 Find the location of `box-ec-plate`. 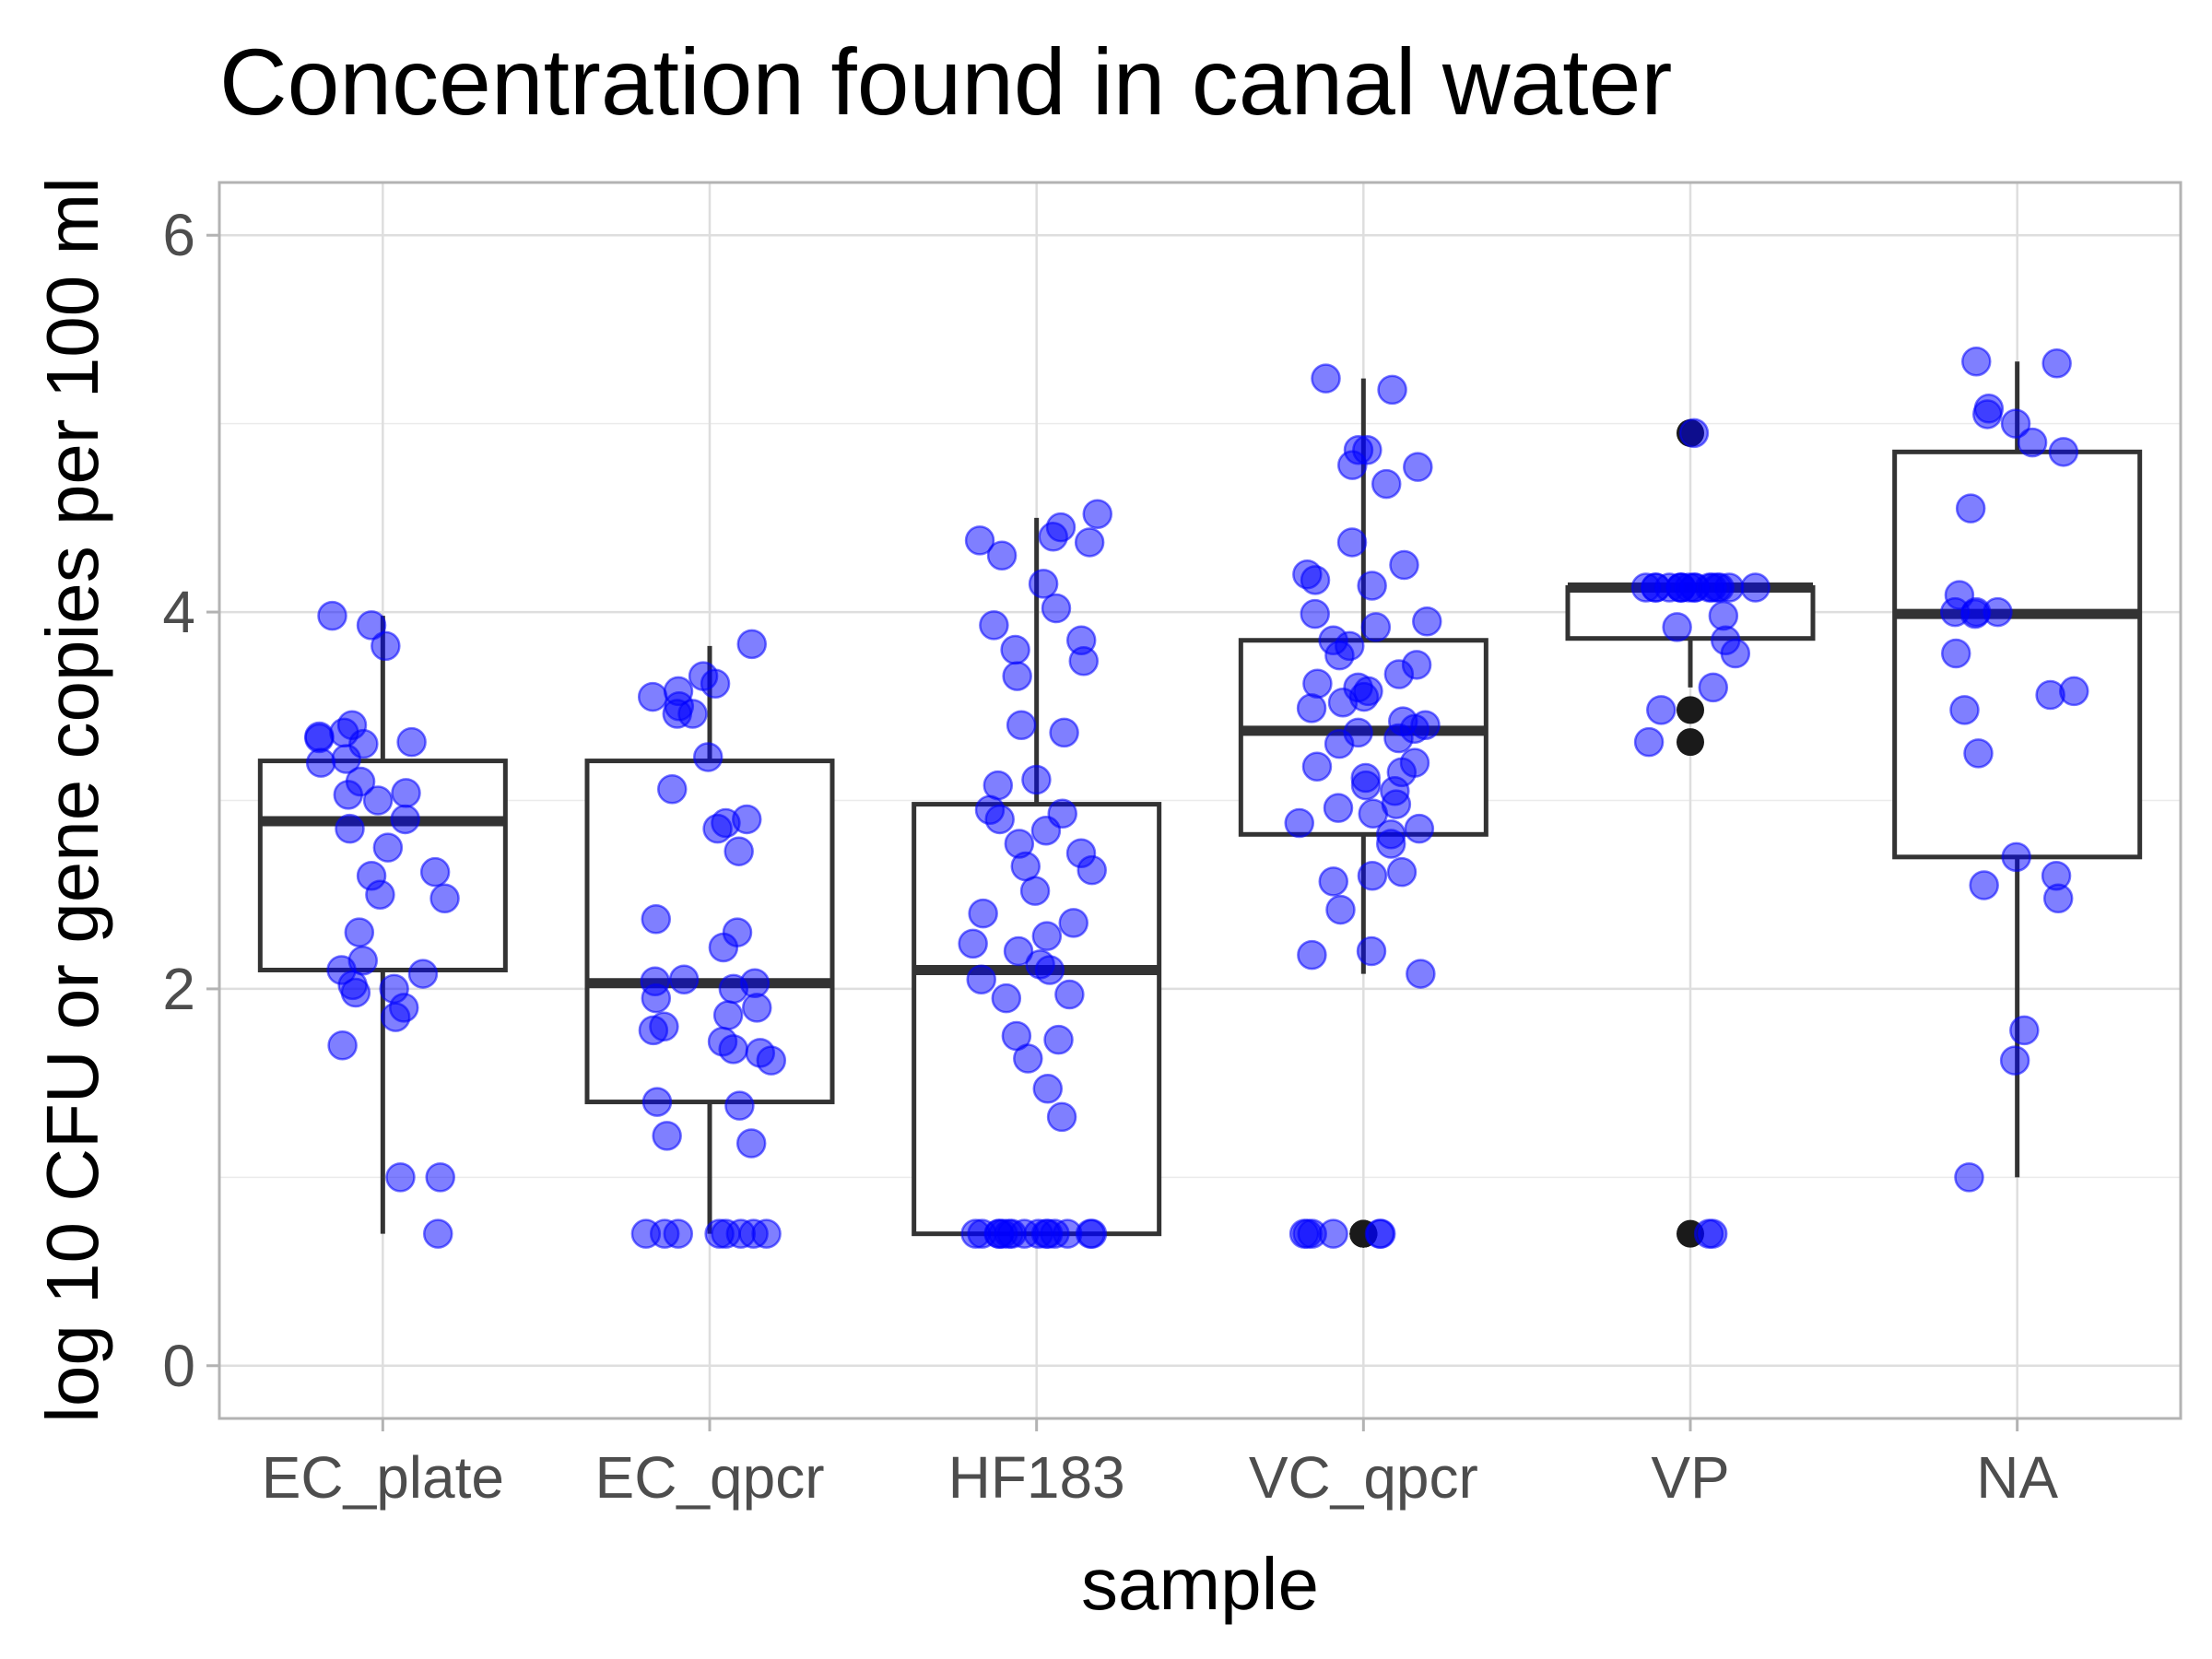

box-ec-plate is located at coordinates (382, 925).